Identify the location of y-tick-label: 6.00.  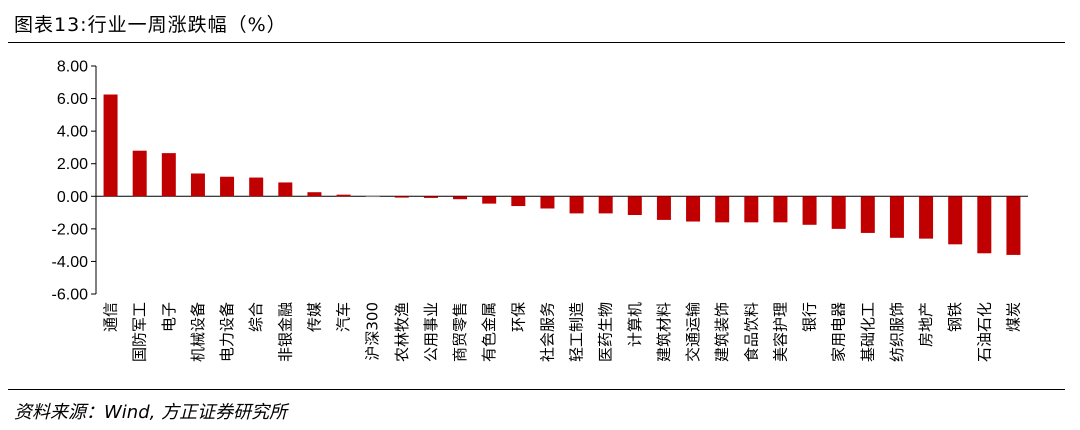
(72, 99).